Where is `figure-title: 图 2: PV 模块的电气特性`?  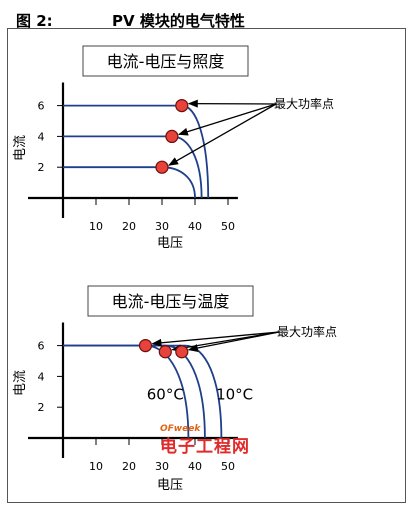 figure-title: 图 2: PV 模块的电气特性 is located at coordinates (126, 32).